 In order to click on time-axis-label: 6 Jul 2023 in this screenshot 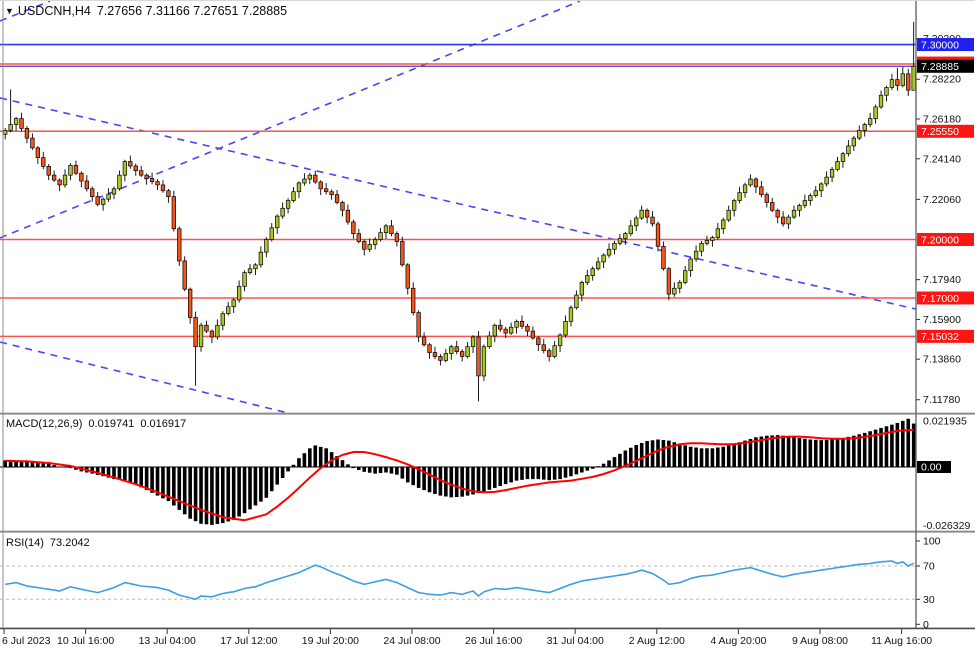, I will do `click(26, 641)`.